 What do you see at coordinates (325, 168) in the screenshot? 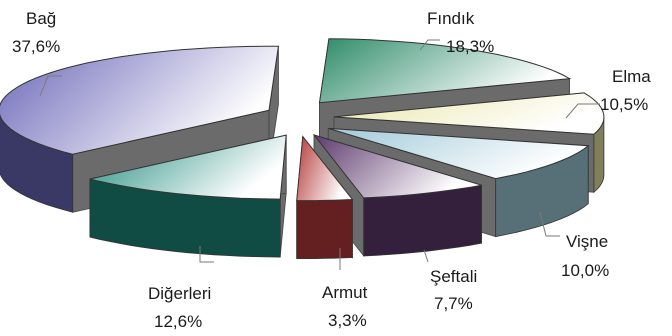
I see `pie-slice-top-armut` at bounding box center [325, 168].